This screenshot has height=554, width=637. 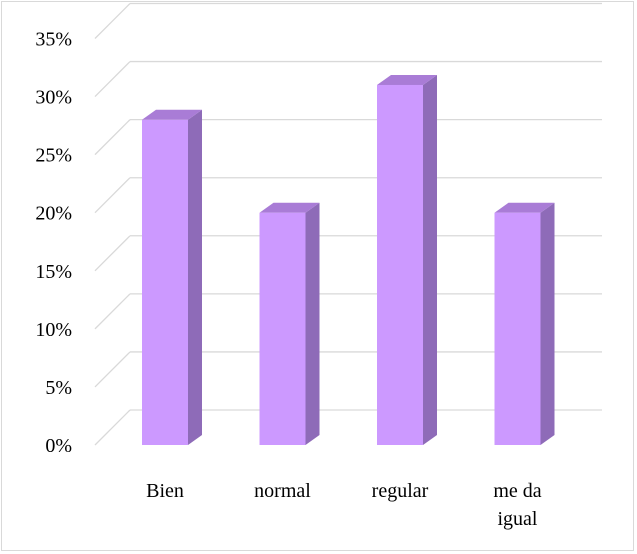 What do you see at coordinates (282, 491) in the screenshot?
I see `x-category-label: normal` at bounding box center [282, 491].